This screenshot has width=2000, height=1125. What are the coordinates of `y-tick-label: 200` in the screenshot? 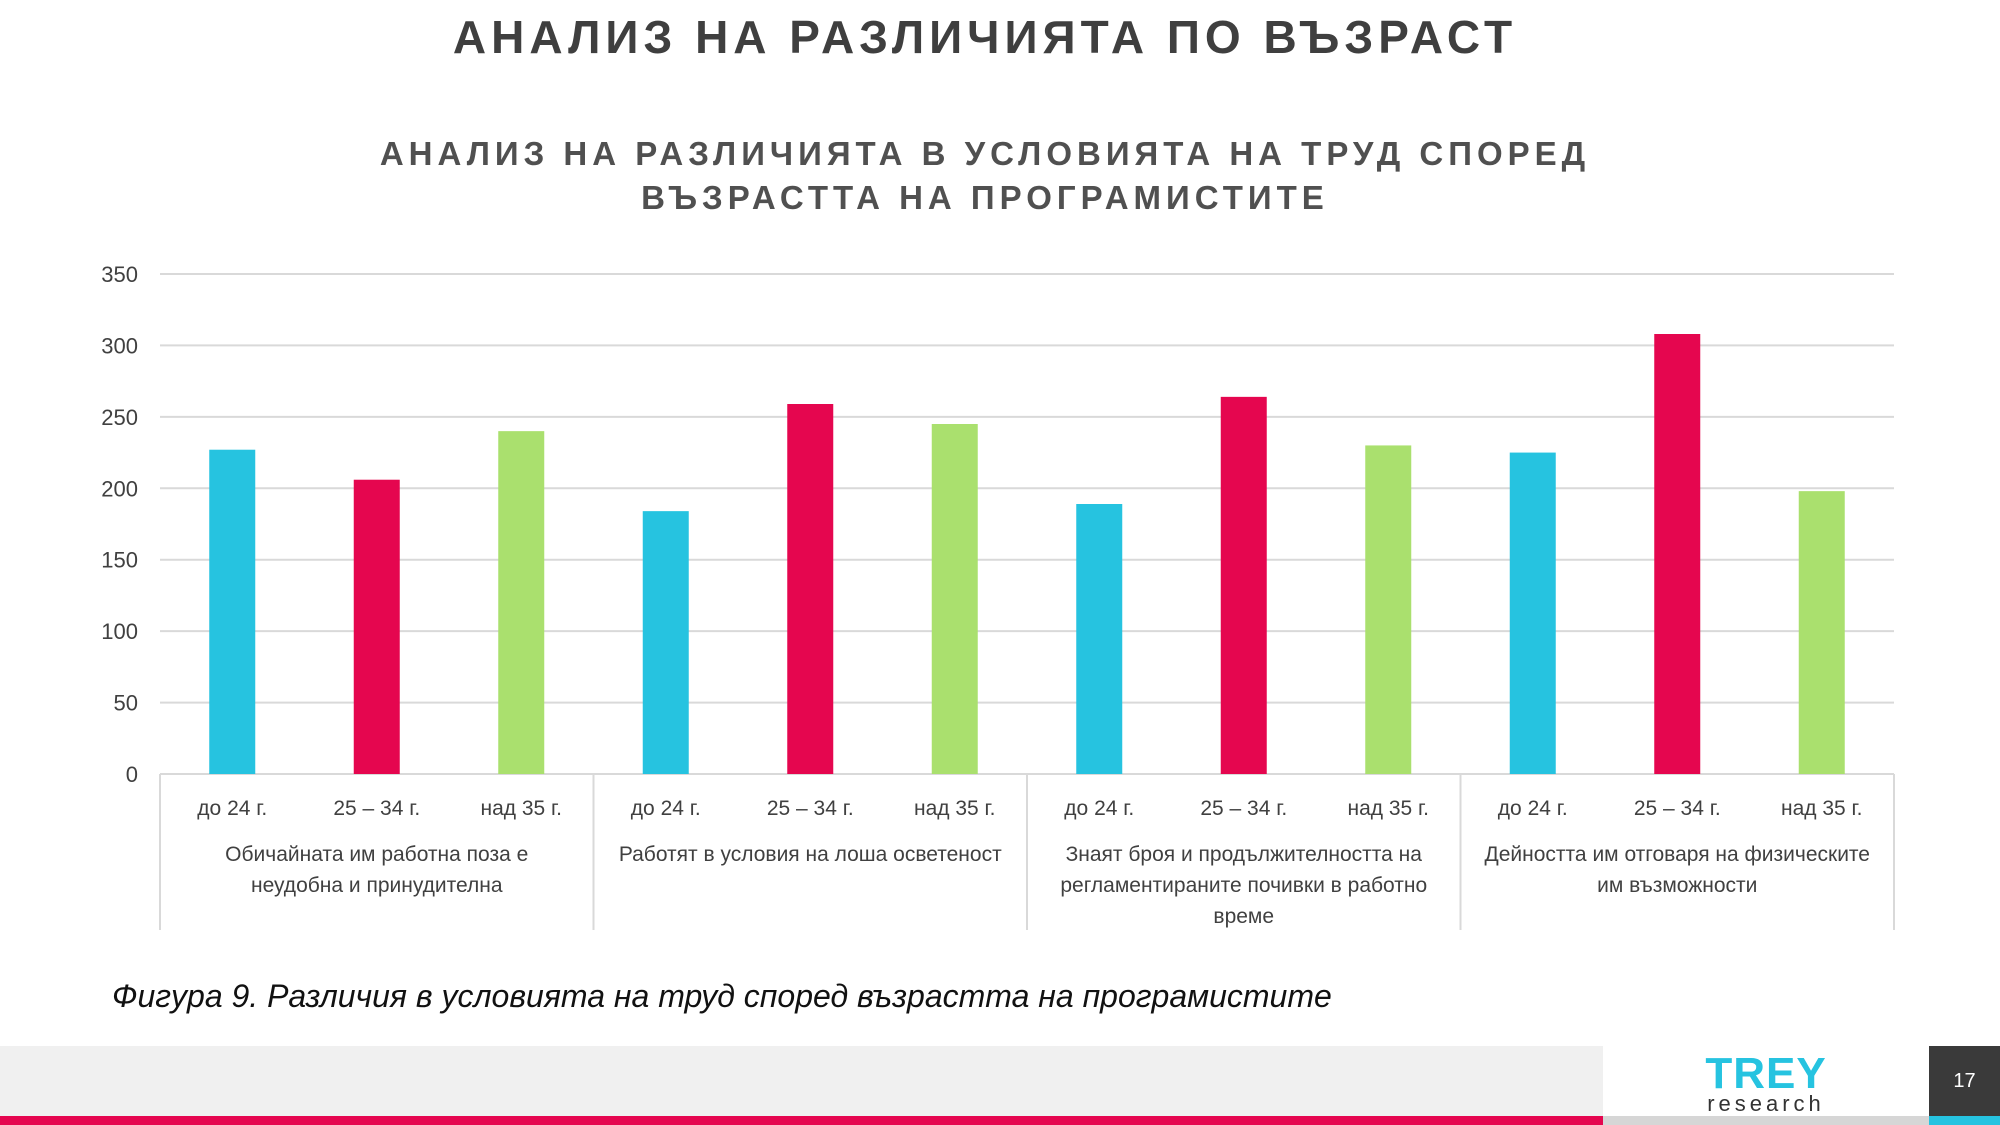 It's located at (119, 488).